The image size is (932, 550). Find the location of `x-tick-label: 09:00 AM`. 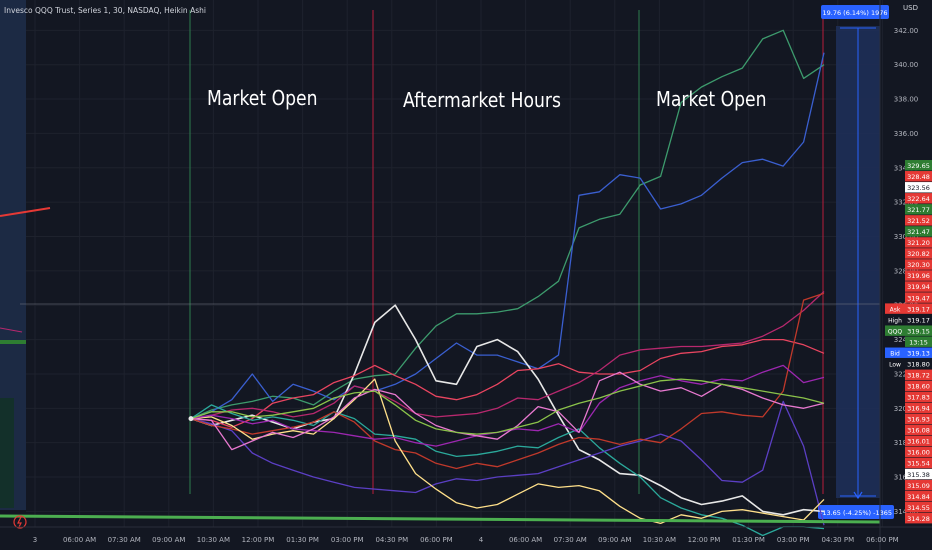

x-tick-label: 09:00 AM is located at coordinates (168, 540).